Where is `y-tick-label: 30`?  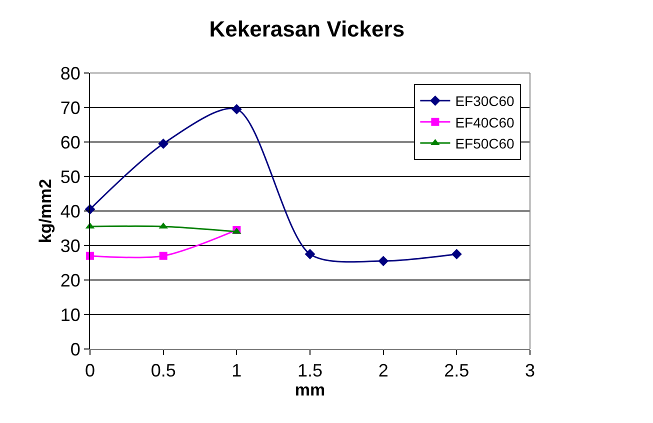 y-tick-label: 30 is located at coordinates (70, 246).